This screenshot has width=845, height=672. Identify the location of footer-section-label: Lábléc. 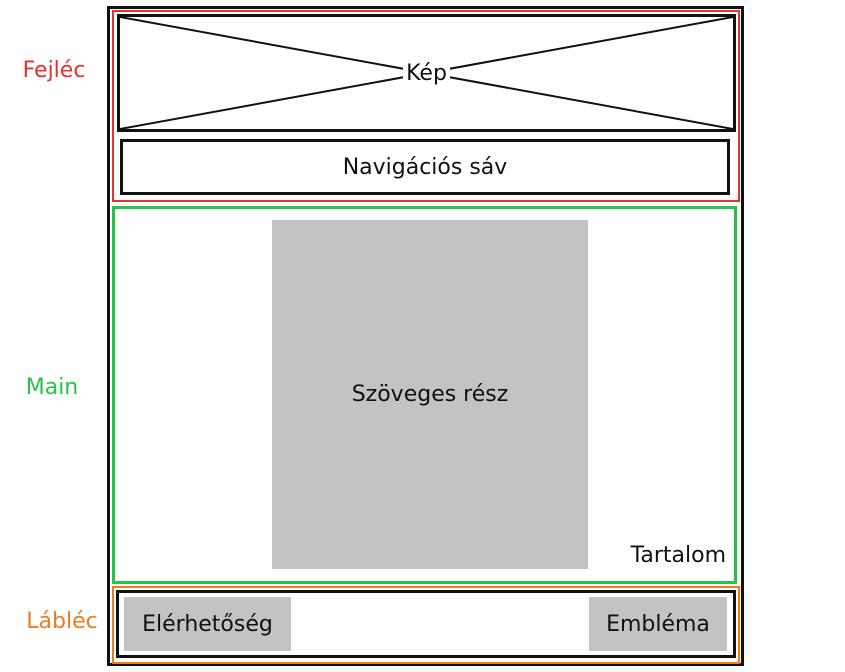
(62, 621).